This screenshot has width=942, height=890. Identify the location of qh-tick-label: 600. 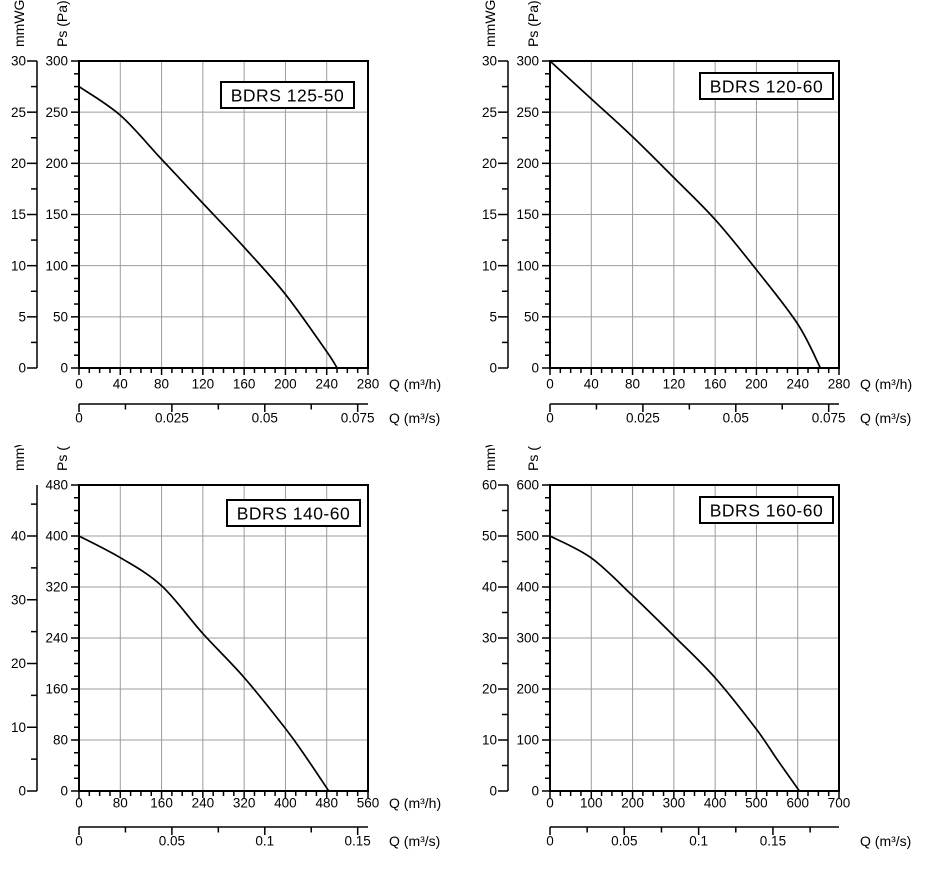
(797, 803).